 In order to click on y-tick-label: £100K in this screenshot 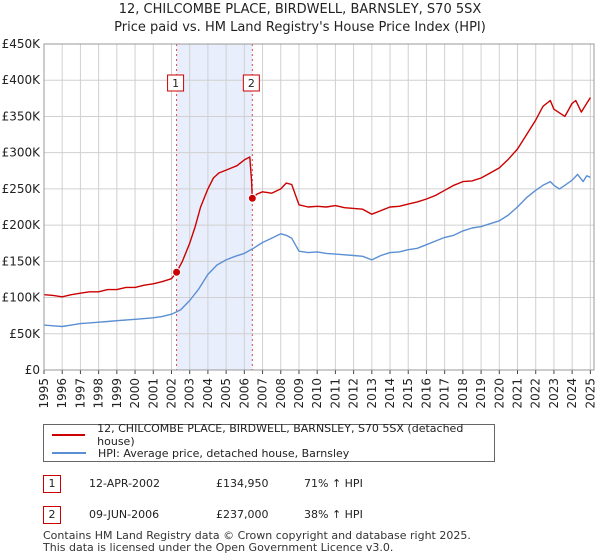, I will do `click(22, 298)`.